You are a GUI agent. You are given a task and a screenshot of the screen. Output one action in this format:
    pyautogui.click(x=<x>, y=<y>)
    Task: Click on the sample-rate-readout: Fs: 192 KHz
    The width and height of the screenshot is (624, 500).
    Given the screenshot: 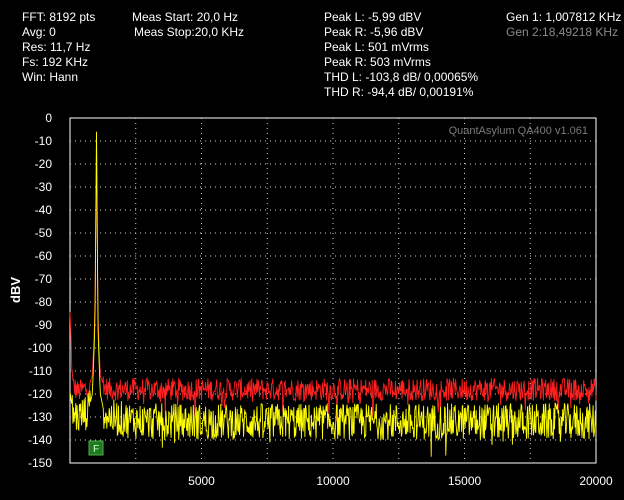 What is the action you would take?
    pyautogui.click(x=55, y=62)
    